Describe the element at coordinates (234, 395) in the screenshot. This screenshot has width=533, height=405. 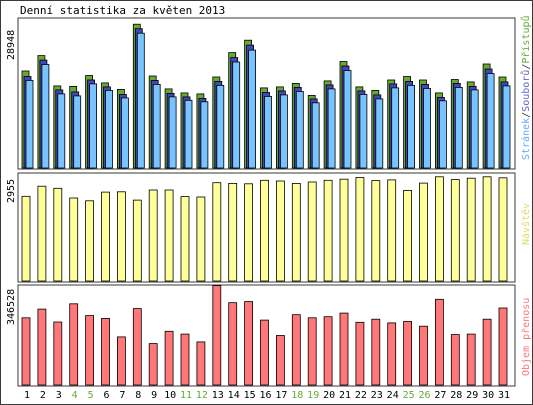
I see `x-tick-label-day-14: 14` at that location.